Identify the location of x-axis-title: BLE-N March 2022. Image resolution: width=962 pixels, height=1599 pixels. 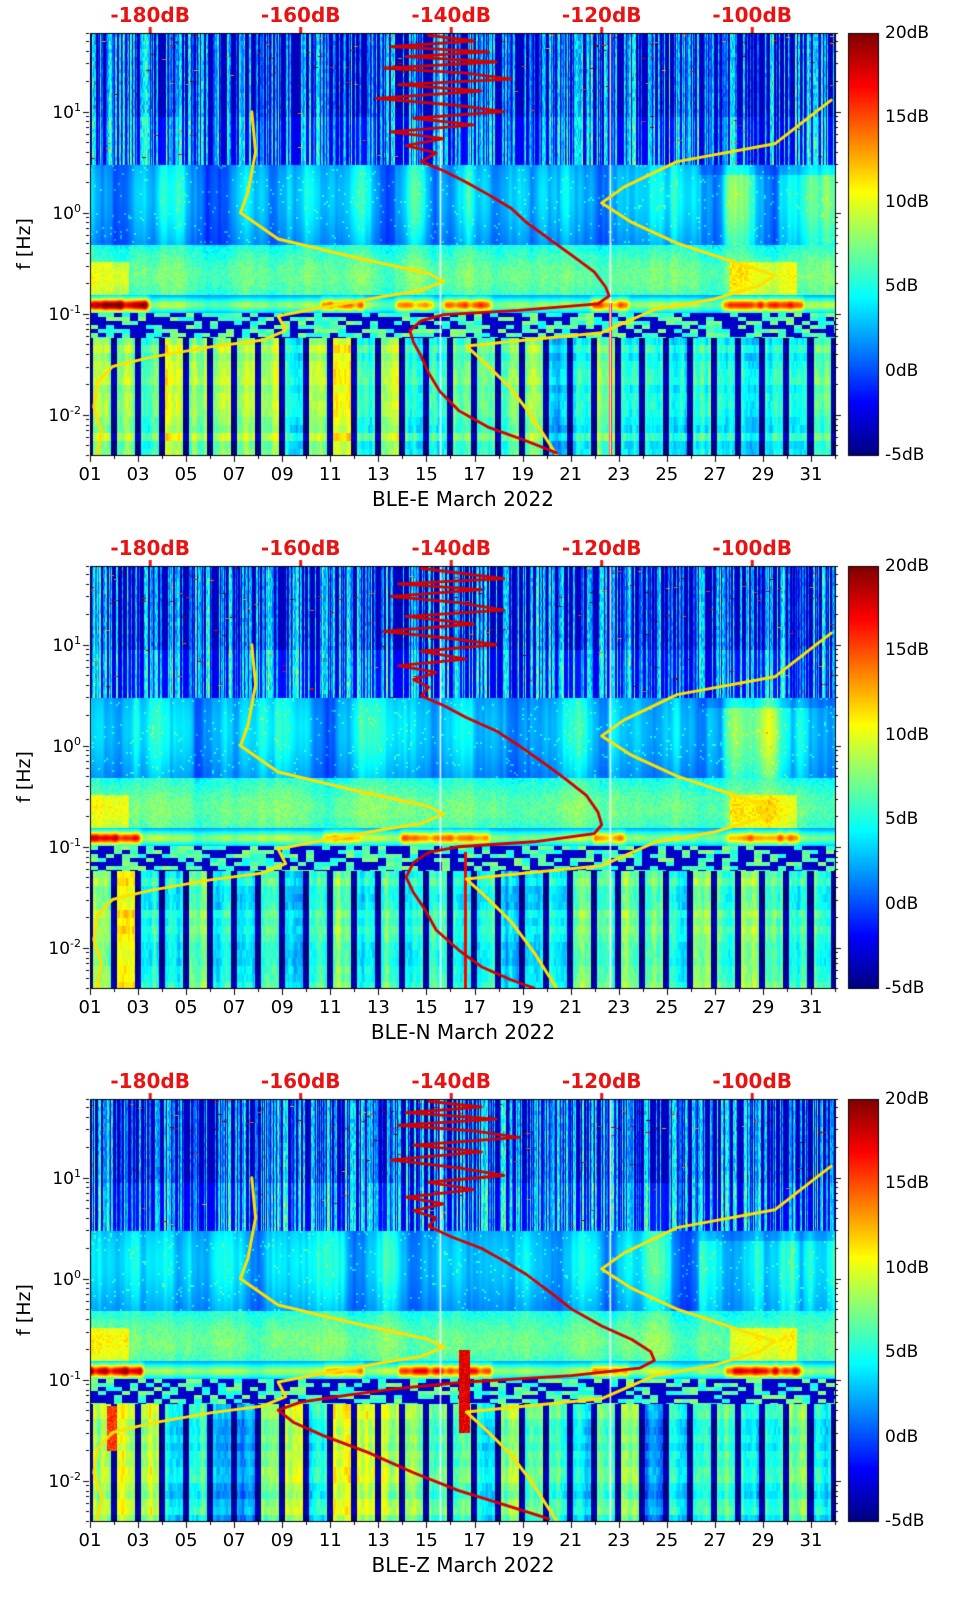
(463, 1032).